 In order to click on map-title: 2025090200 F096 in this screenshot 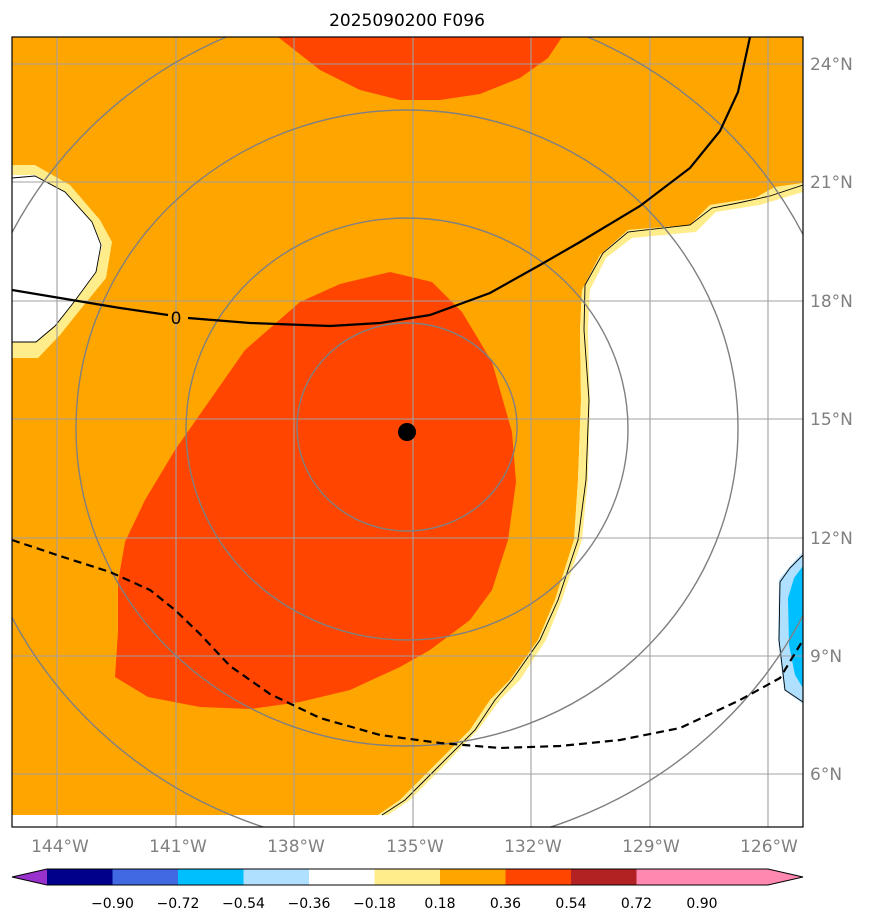, I will do `click(407, 21)`.